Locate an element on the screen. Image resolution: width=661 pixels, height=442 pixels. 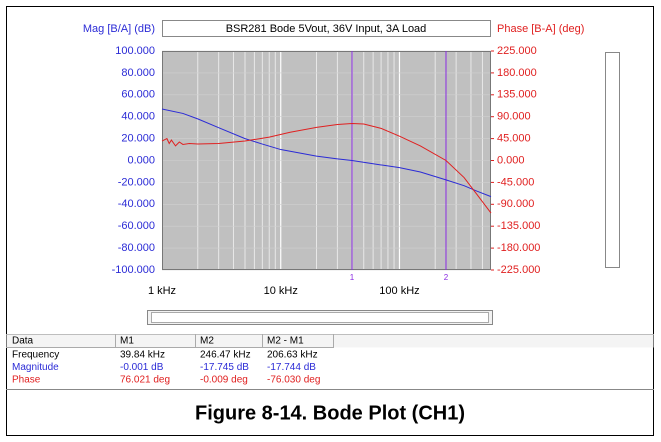
table-cell: 39.84 kHz is located at coordinates (142, 355).